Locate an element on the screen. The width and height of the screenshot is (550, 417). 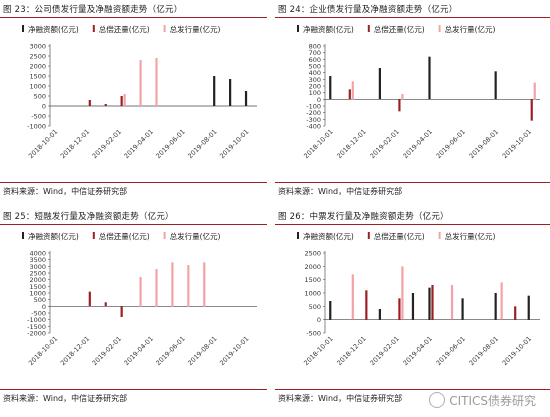
y-tick-label: 100 is located at coordinates (315, 93).